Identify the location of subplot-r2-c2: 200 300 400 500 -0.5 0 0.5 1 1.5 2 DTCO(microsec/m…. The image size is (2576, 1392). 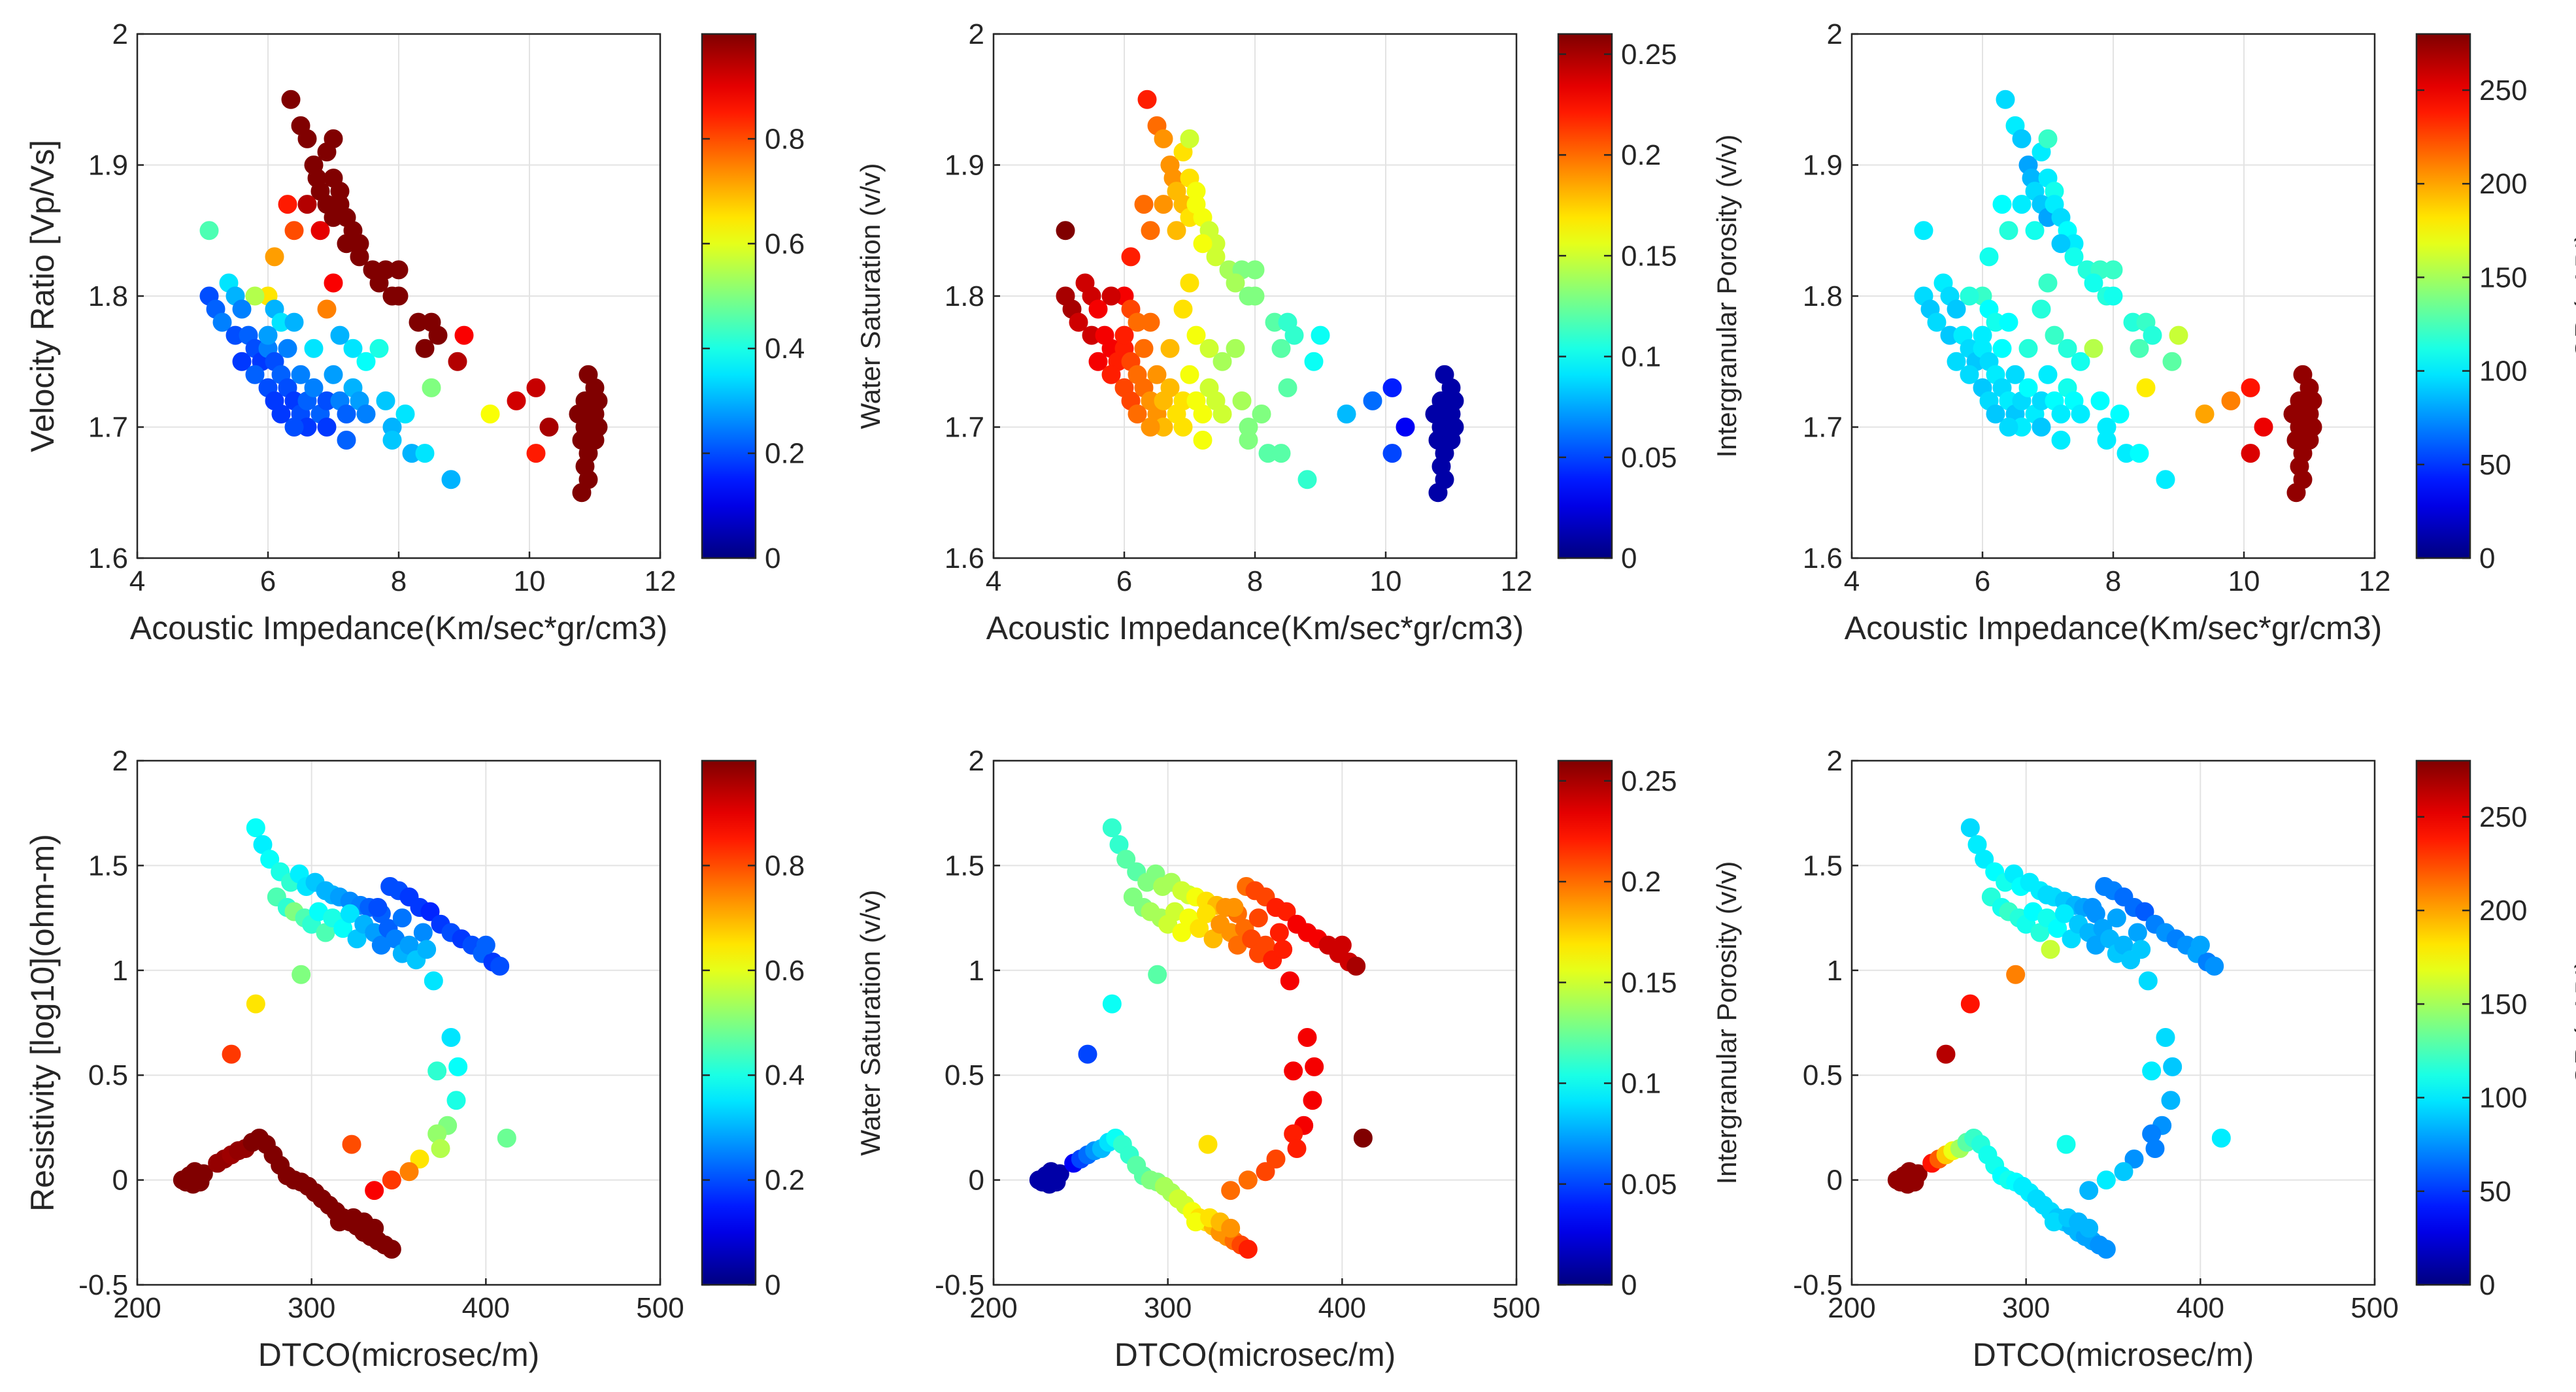
(1338, 1059).